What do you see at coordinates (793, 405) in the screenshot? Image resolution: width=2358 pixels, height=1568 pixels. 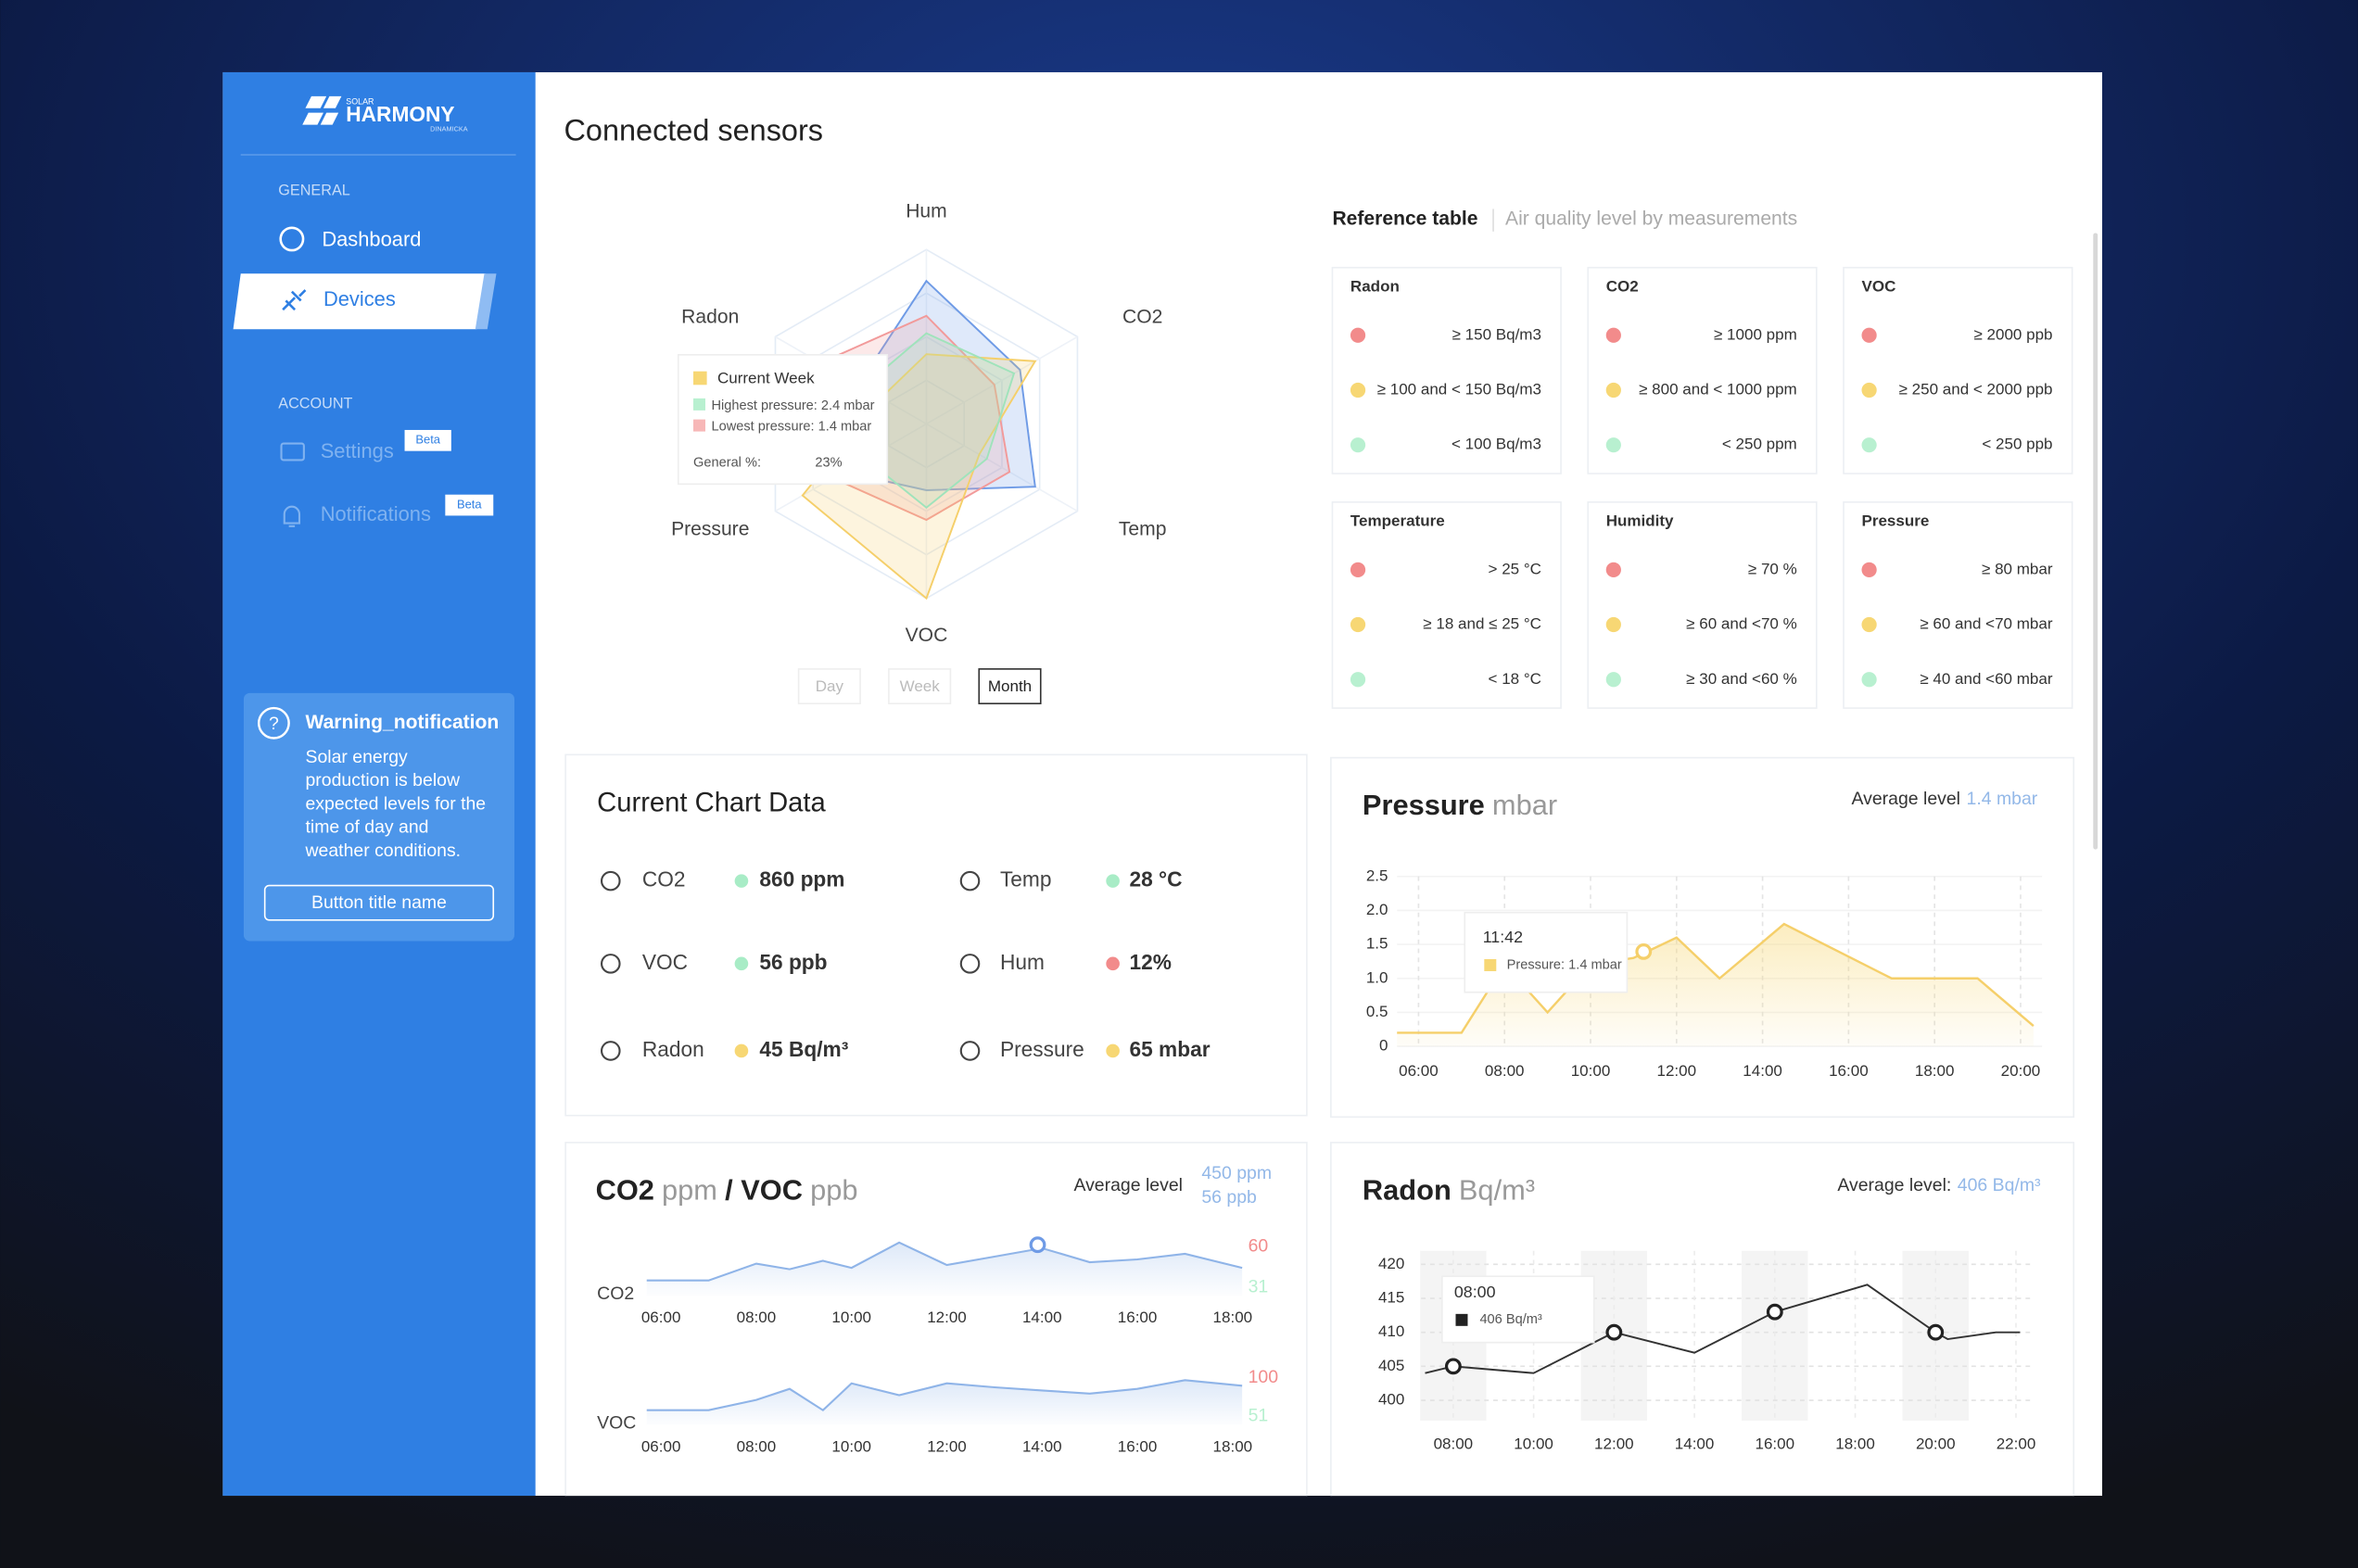 I see `tooltip-line: Highest pressure: 2.4 mbar` at bounding box center [793, 405].